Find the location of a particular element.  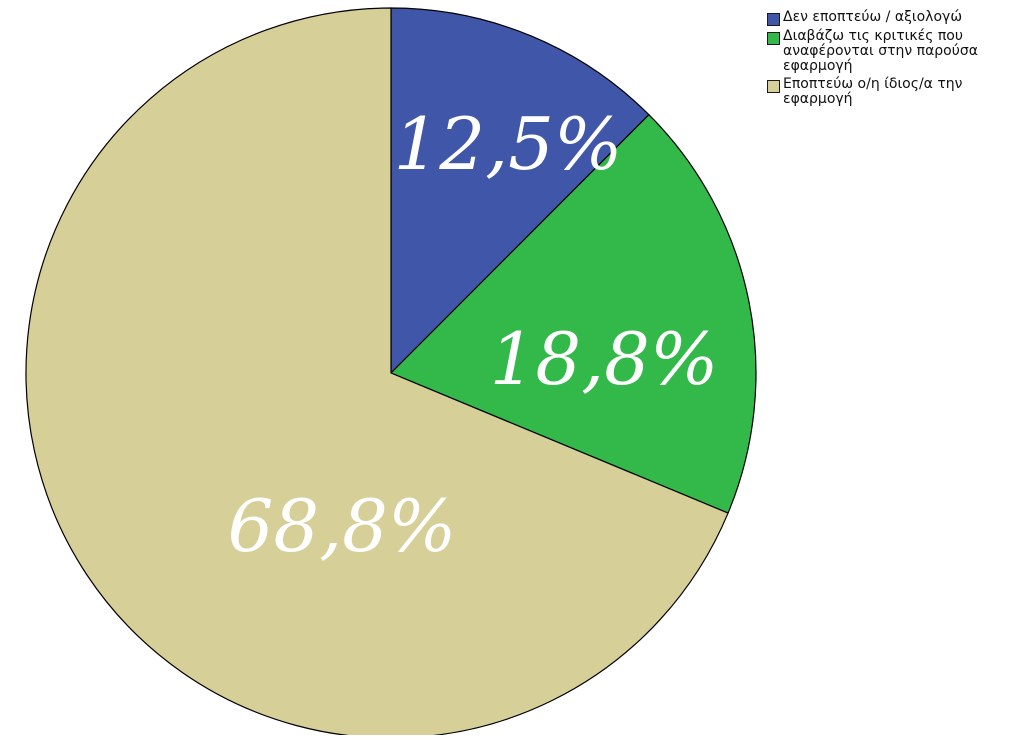

data-label-3: 68,8% is located at coordinates (342, 526).